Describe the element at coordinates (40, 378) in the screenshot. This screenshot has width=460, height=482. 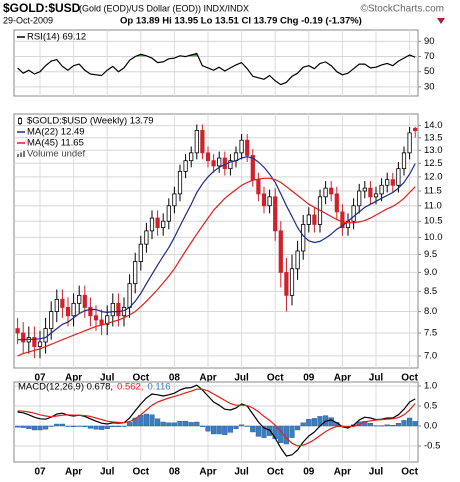
I see `x-tick-label: 07` at that location.